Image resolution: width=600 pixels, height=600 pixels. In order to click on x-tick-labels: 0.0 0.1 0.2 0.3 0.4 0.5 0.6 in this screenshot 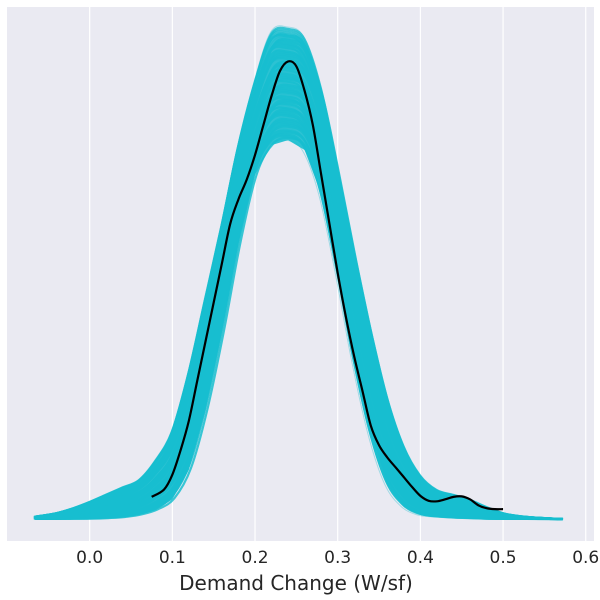, I will do `click(337, 558)`.